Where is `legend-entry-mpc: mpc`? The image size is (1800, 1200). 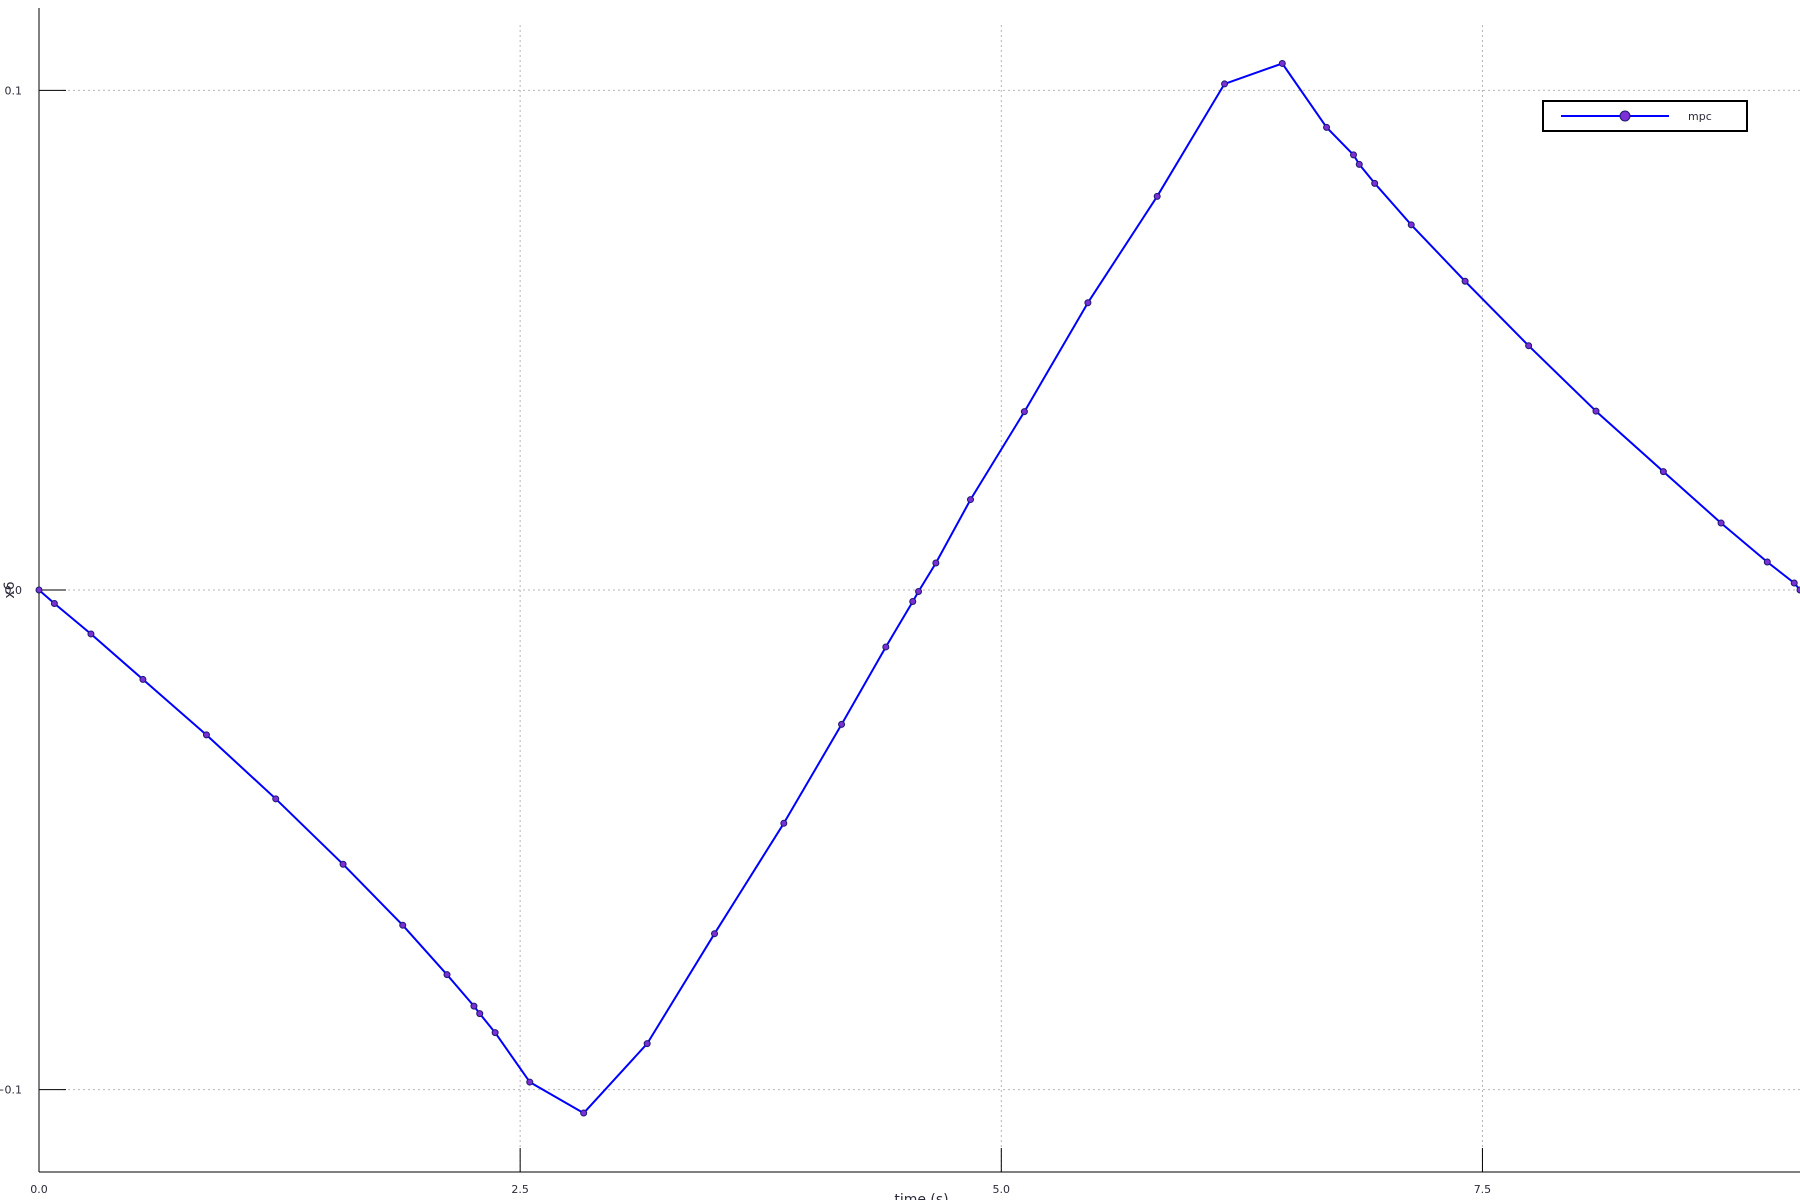
legend-entry-mpc: mpc is located at coordinates (1700, 116).